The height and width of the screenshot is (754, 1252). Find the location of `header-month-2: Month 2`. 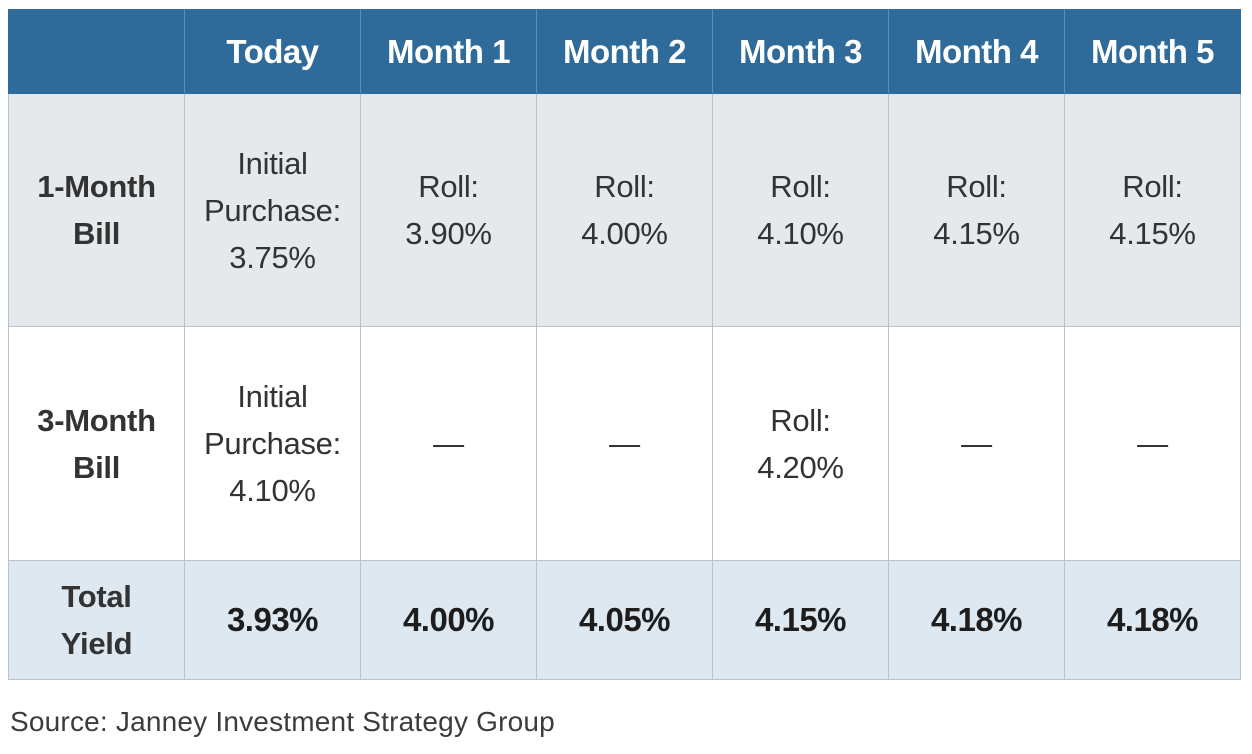

header-month-2: Month 2 is located at coordinates (624, 51).